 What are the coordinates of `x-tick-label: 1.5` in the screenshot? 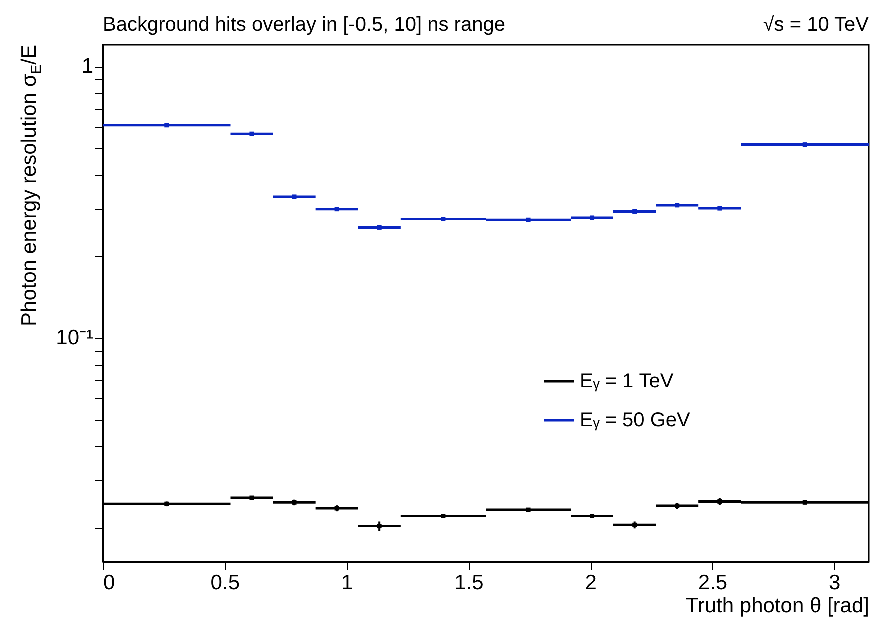 It's located at (469, 583).